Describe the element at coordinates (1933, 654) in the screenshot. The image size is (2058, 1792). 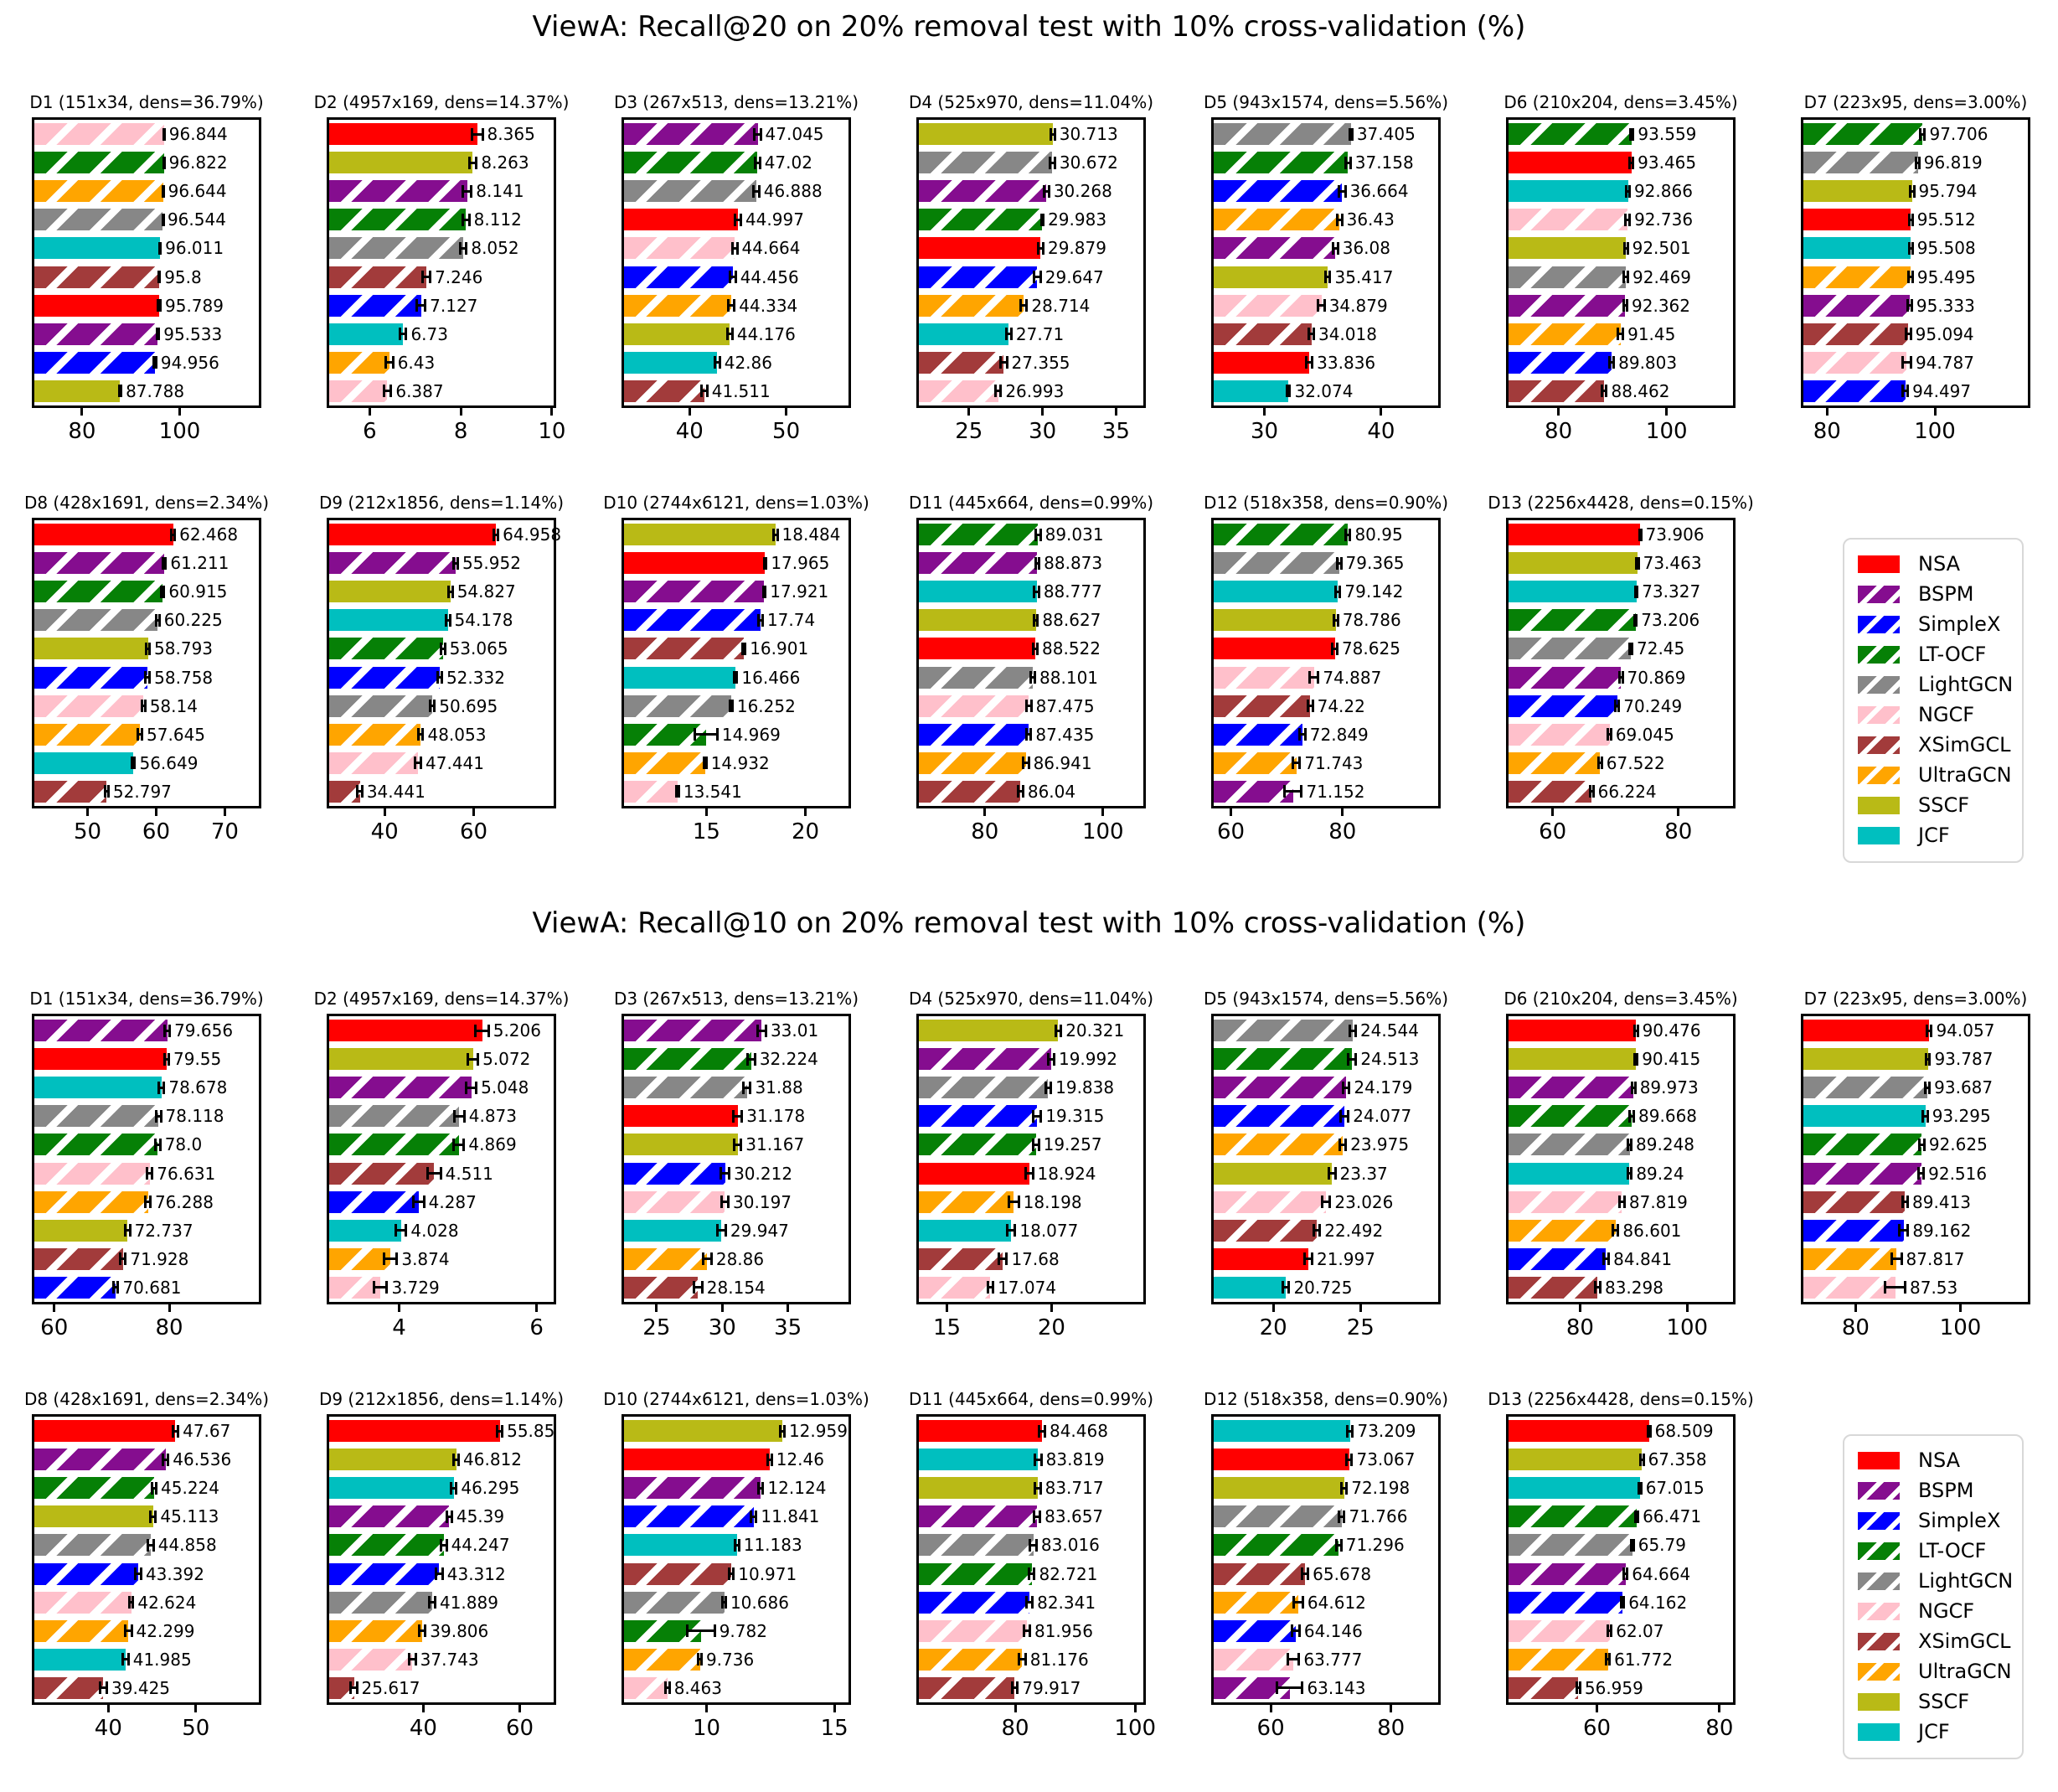
I see `legend-entry-lt-ocf: LT-OCF` at that location.